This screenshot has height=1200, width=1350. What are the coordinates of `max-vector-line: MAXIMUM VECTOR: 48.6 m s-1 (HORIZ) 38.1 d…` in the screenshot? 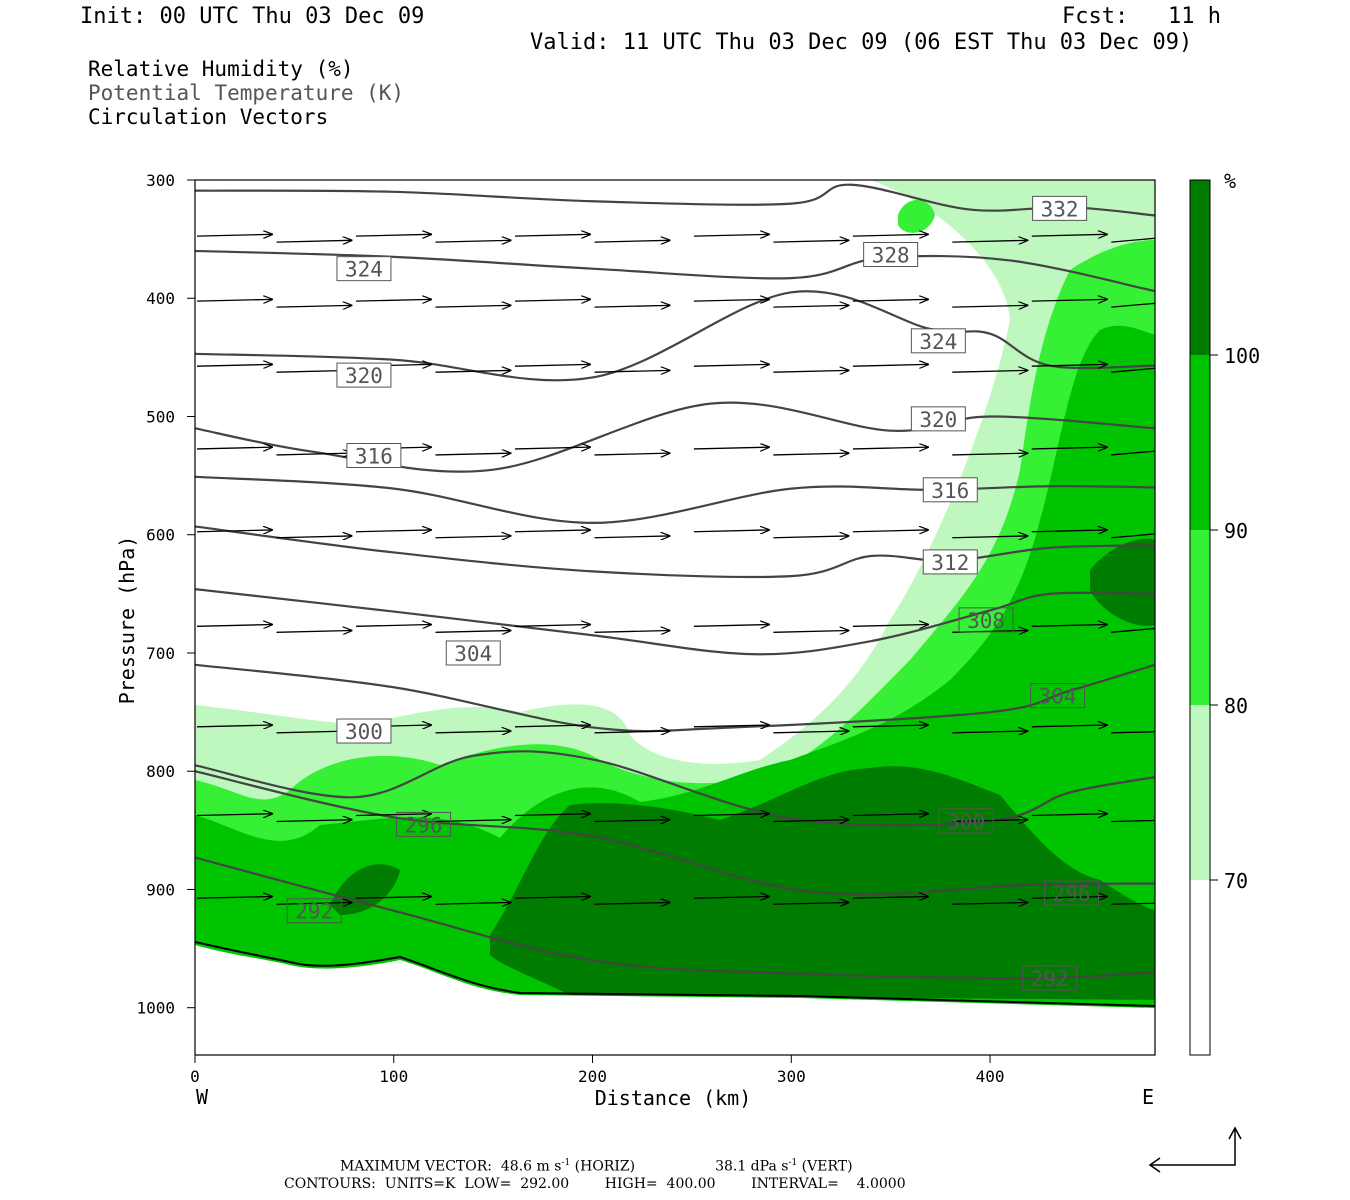 It's located at (596, 1166).